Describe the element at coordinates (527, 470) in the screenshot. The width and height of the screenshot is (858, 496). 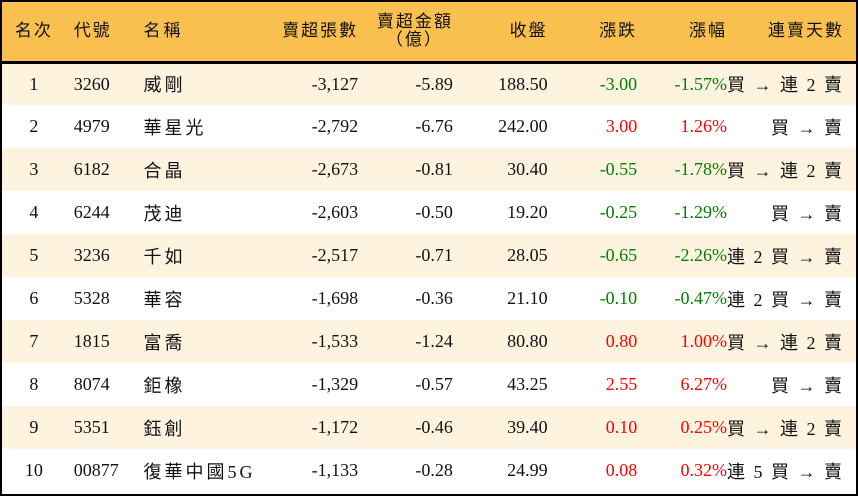
I see `cell-close: 24.99` at that location.